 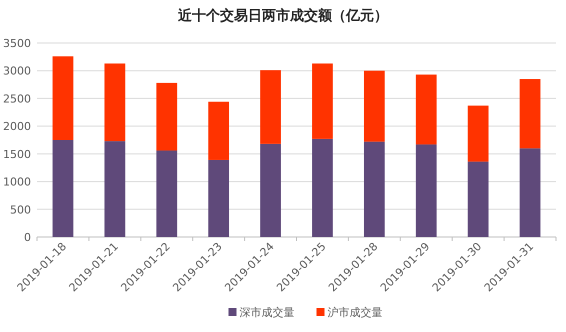 I want to click on y-tick-label: 2000, so click(x=17, y=127).